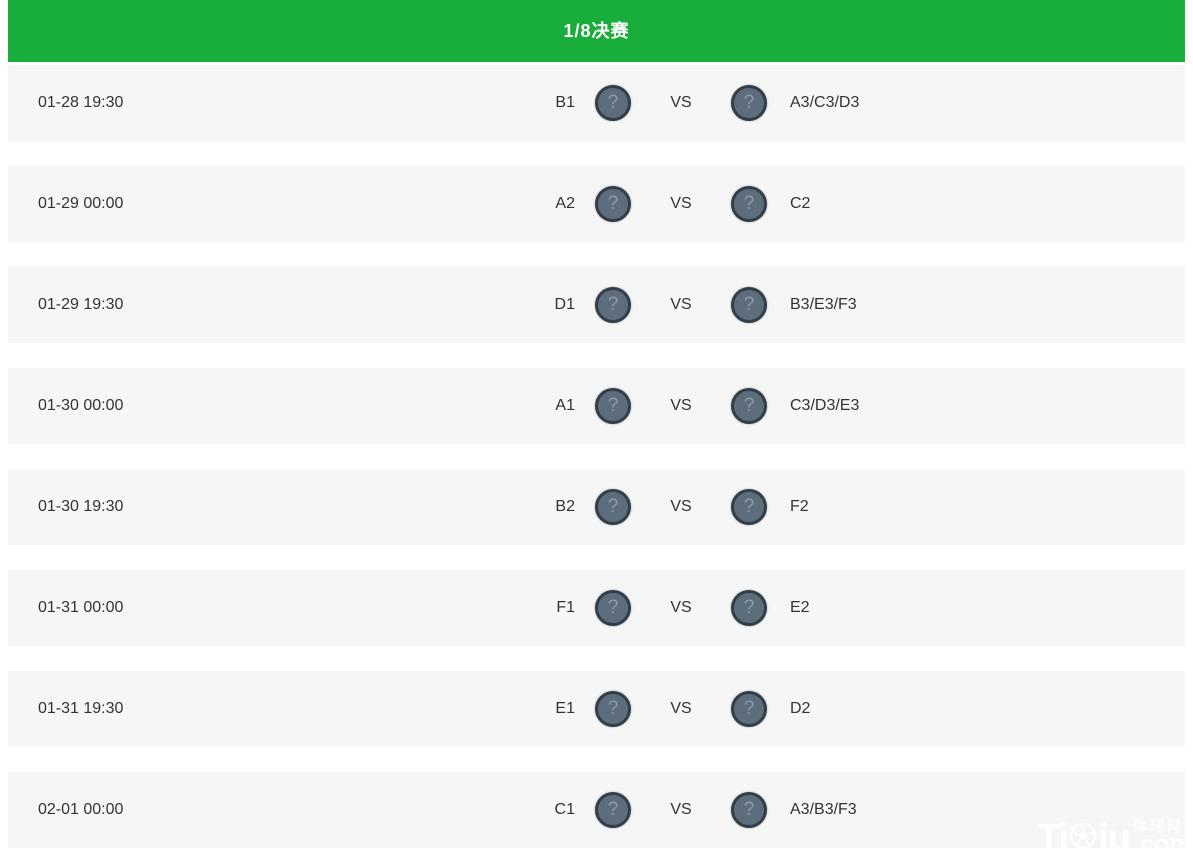 The width and height of the screenshot is (1193, 859). Describe the element at coordinates (81, 102) in the screenshot. I see `match-time: 01-28 19:30` at that location.